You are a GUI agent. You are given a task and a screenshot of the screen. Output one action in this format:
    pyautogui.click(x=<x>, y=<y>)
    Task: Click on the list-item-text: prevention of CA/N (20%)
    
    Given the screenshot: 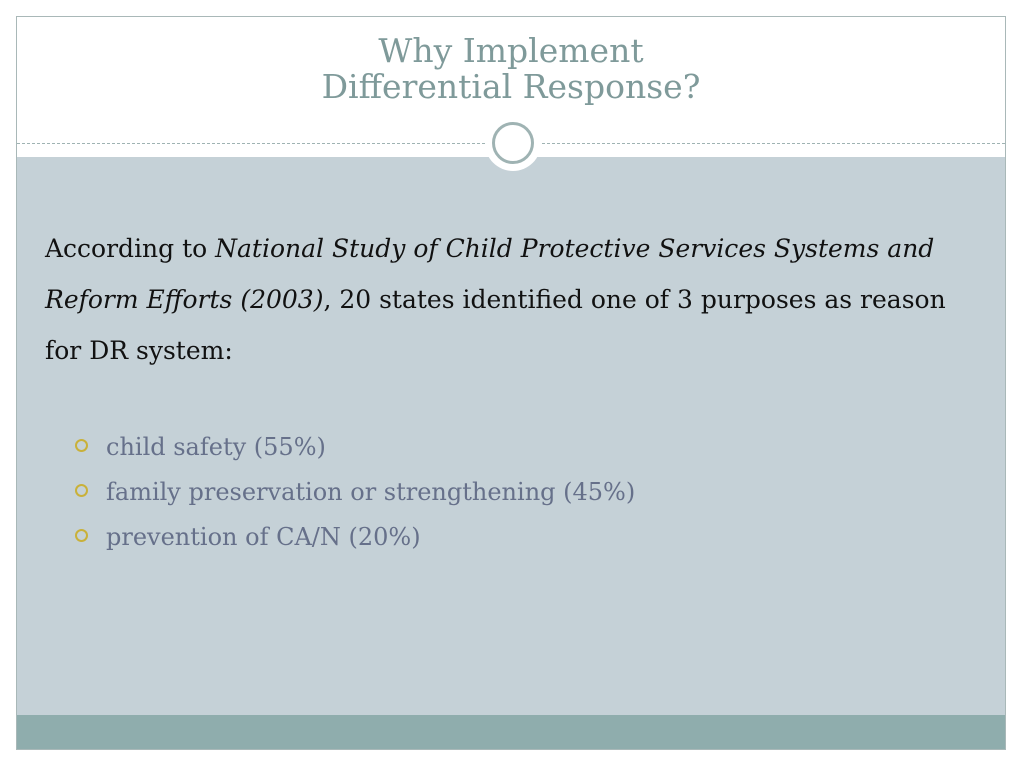 What is the action you would take?
    pyautogui.click(x=263, y=537)
    